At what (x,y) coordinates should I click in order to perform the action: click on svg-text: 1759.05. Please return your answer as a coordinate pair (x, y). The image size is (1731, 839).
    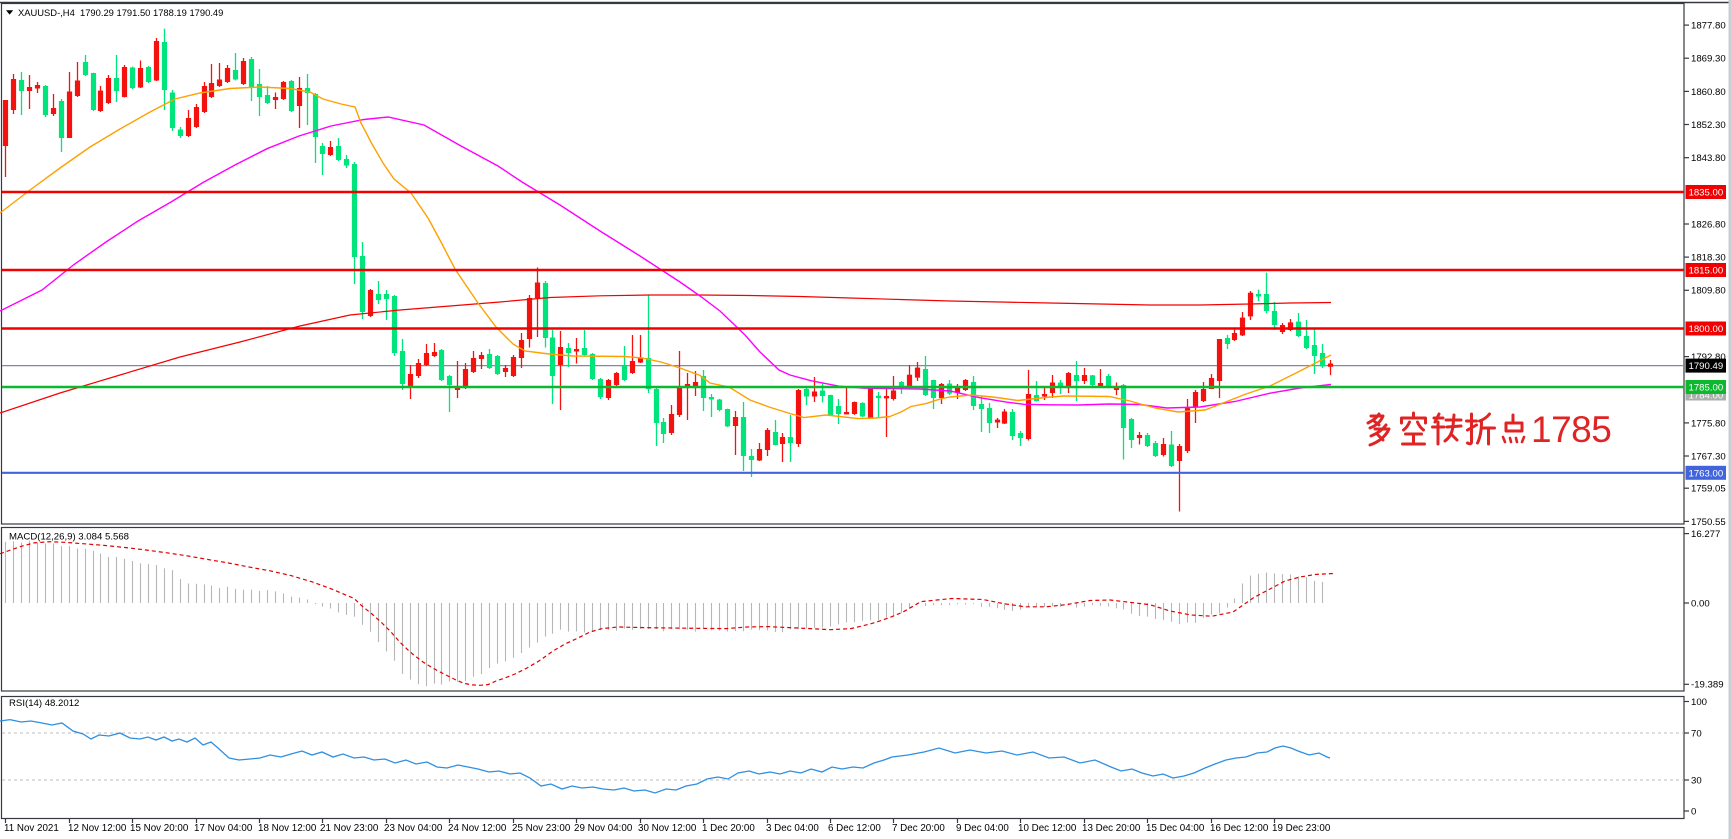
    Looking at the image, I should click on (1708, 489).